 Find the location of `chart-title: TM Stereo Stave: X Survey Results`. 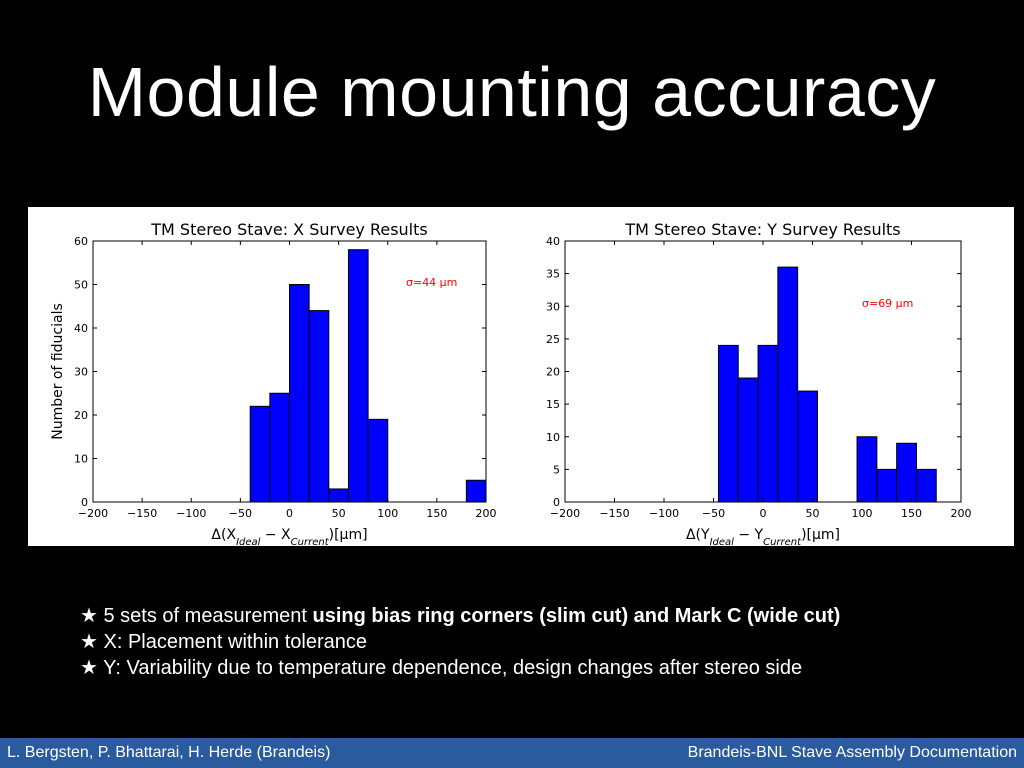

chart-title: TM Stereo Stave: X Survey Results is located at coordinates (288, 229).